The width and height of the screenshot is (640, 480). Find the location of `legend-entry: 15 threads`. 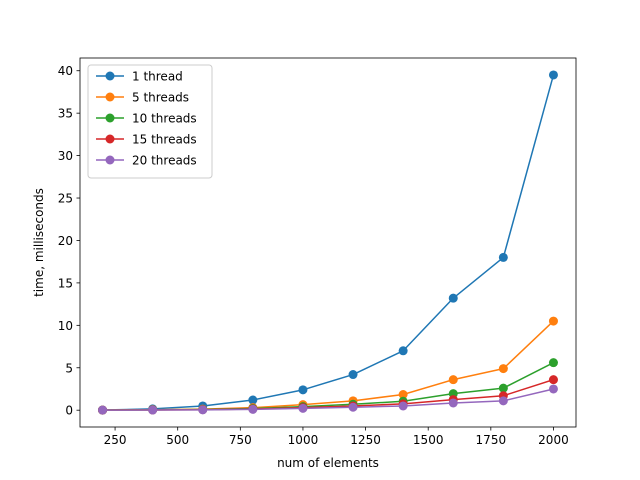

legend-entry: 15 threads is located at coordinates (146, 140).